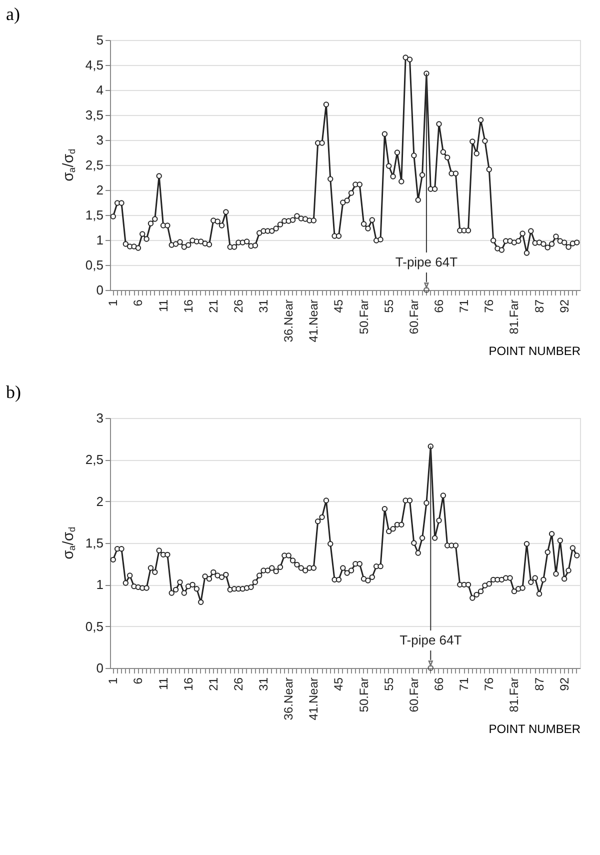 The width and height of the screenshot is (600, 855). I want to click on y-tick-label: 4,5, so click(94, 65).